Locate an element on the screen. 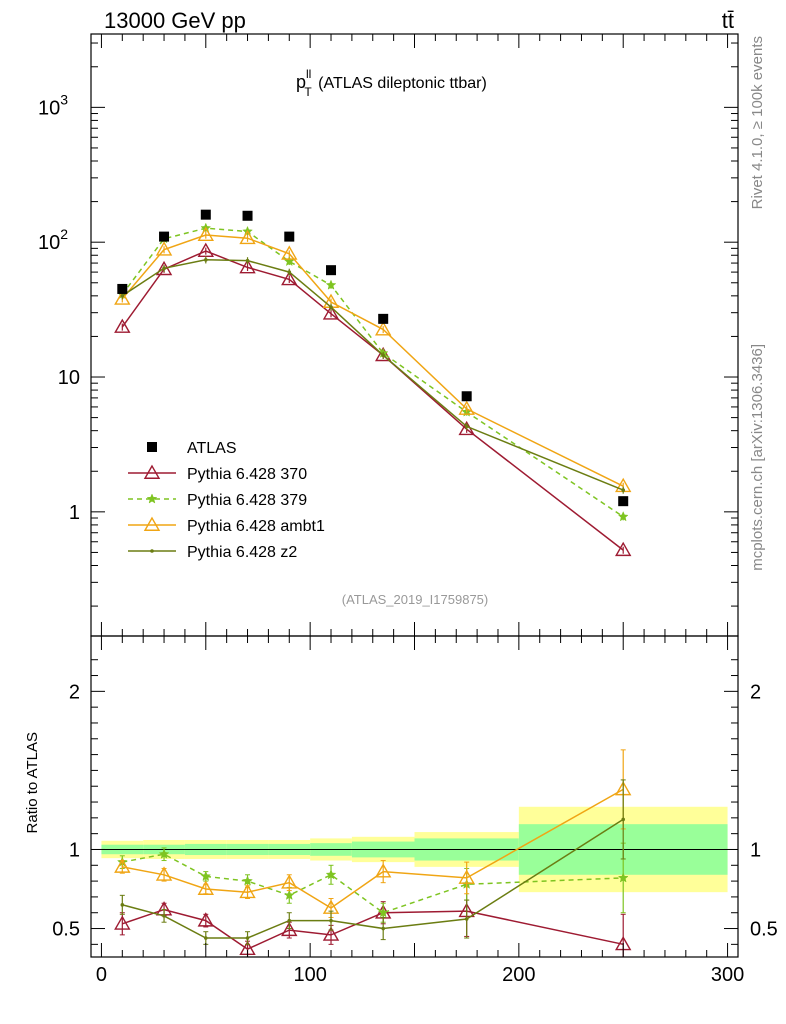  y-tick-label: 10² is located at coordinates (53, 240).